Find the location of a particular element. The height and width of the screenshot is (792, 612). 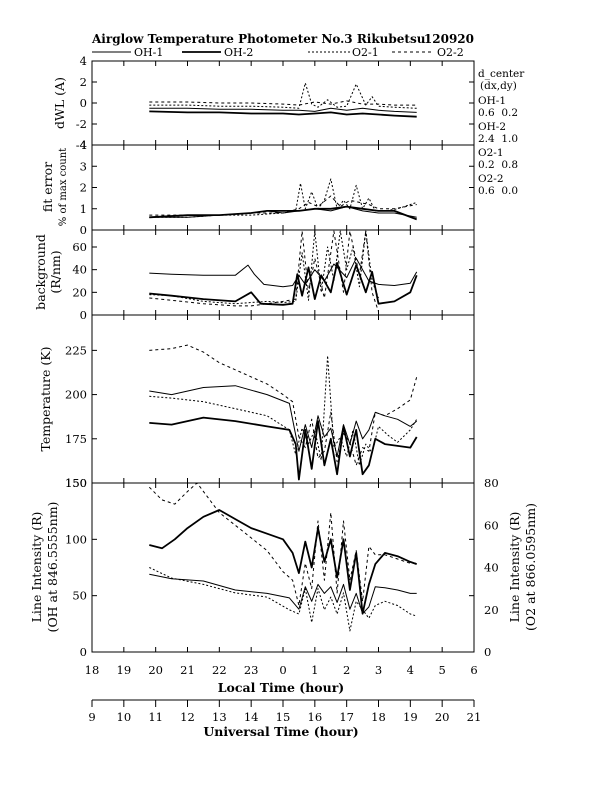

ut-tick-label: 19 is located at coordinates (410, 717).